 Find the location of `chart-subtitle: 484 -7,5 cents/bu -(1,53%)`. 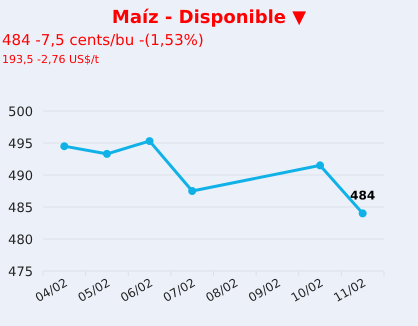

chart-subtitle: 484 -7,5 cents/bu -(1,53%) is located at coordinates (103, 40).